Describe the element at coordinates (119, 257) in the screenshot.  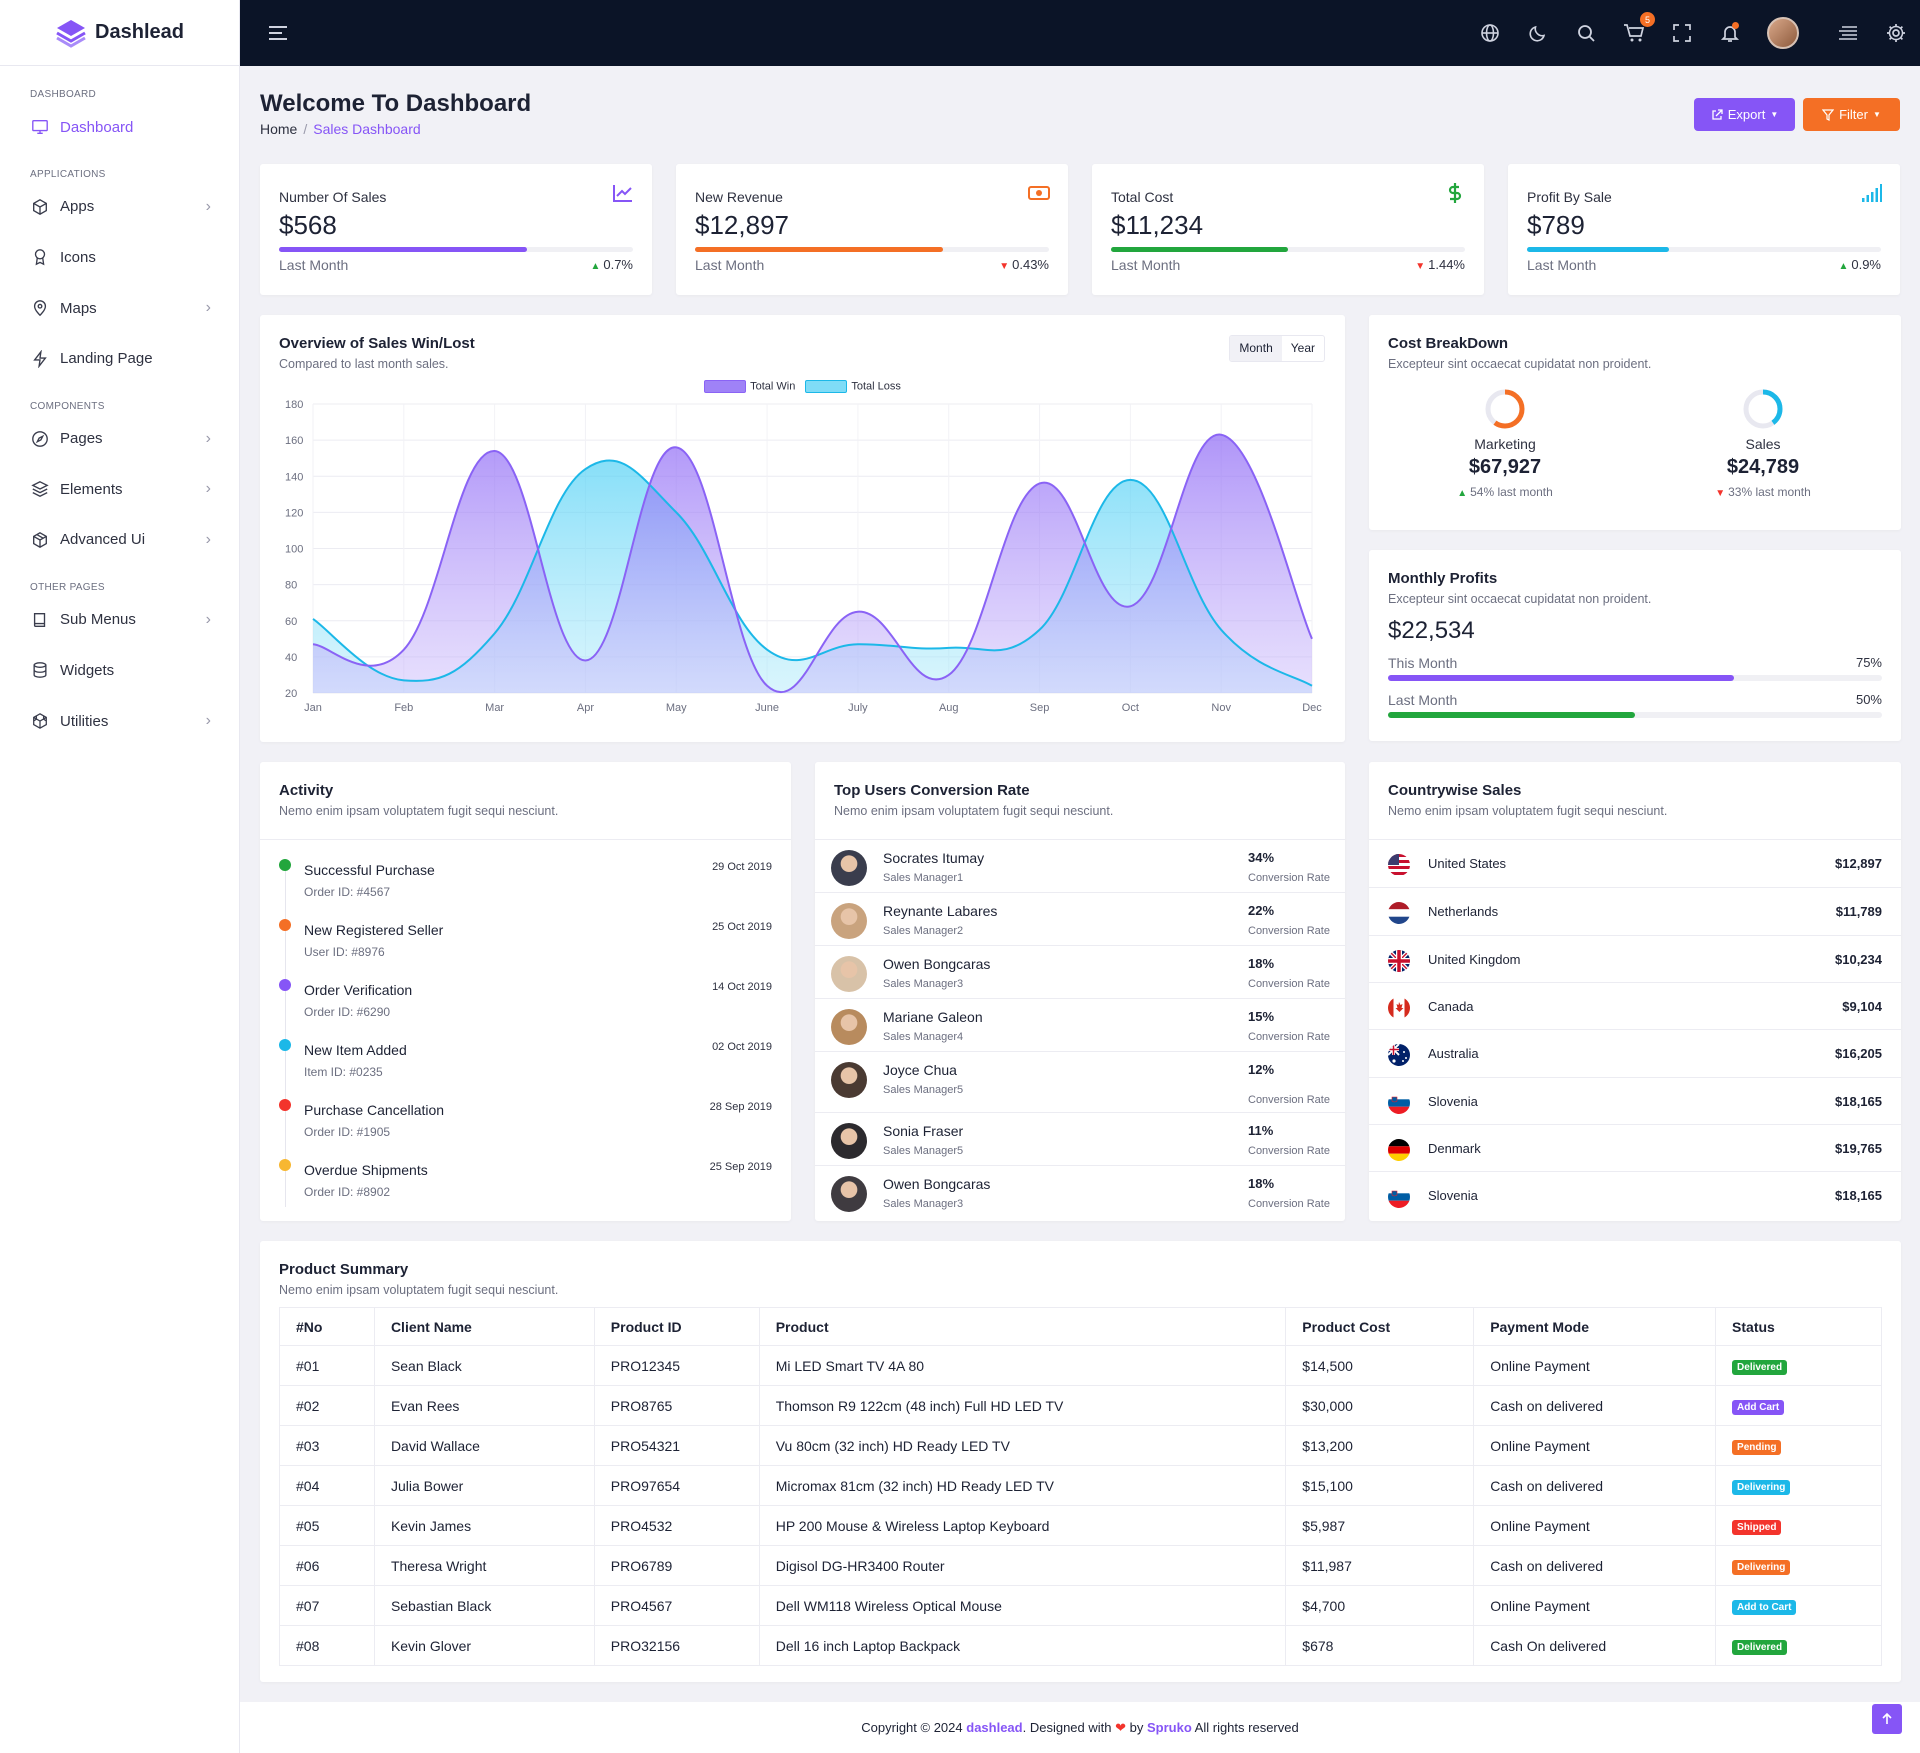
I see `sidebar-item-icons: Icons` at that location.